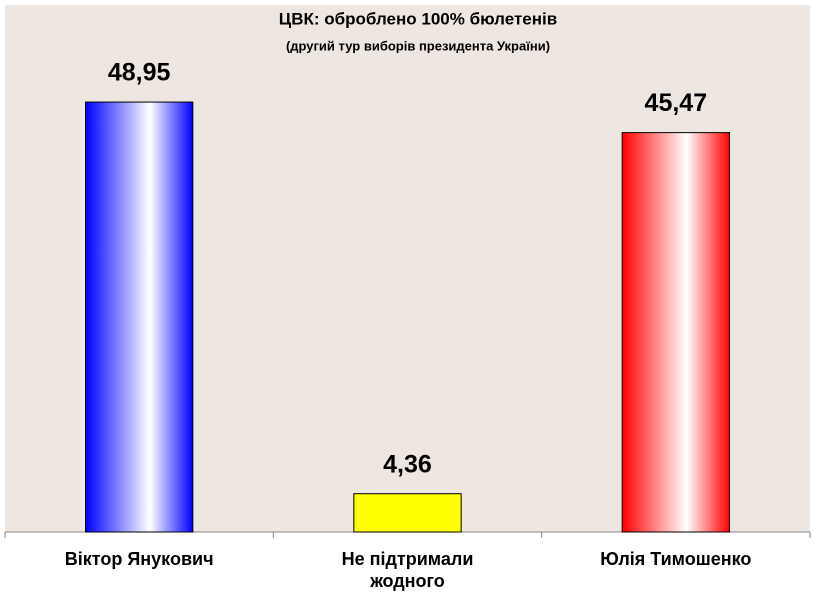 Image resolution: width=814 pixels, height=602 pixels. Describe the element at coordinates (676, 559) in the screenshot. I see `x-tick-label: Юлія Тимошенко` at that location.